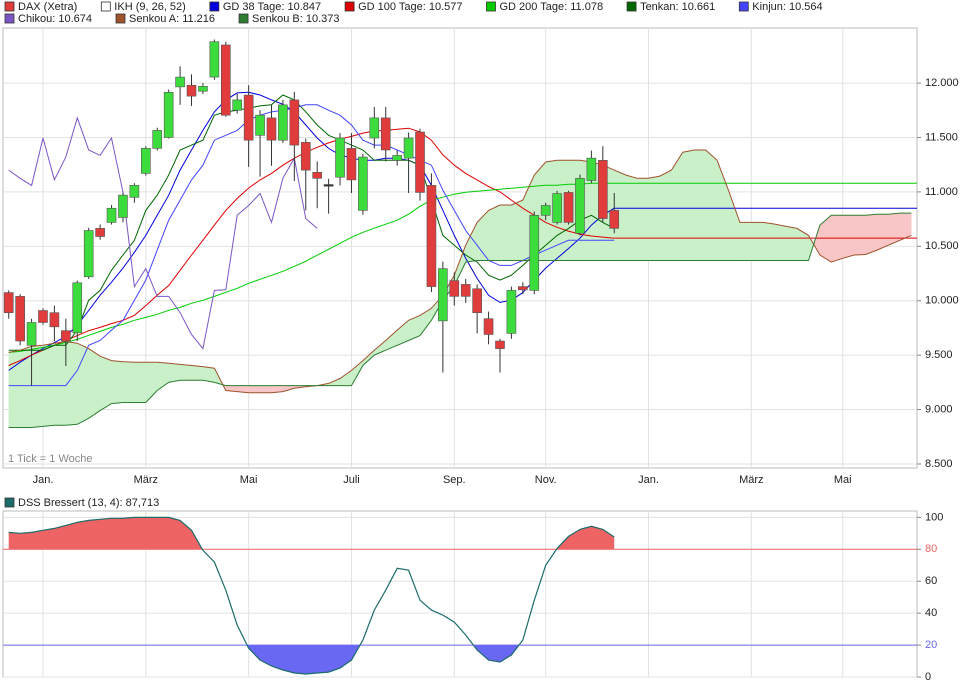 The height and width of the screenshot is (694, 968). Describe the element at coordinates (272, 7) in the screenshot. I see `legend-label: GD 38 Tage: 10.847` at that location.